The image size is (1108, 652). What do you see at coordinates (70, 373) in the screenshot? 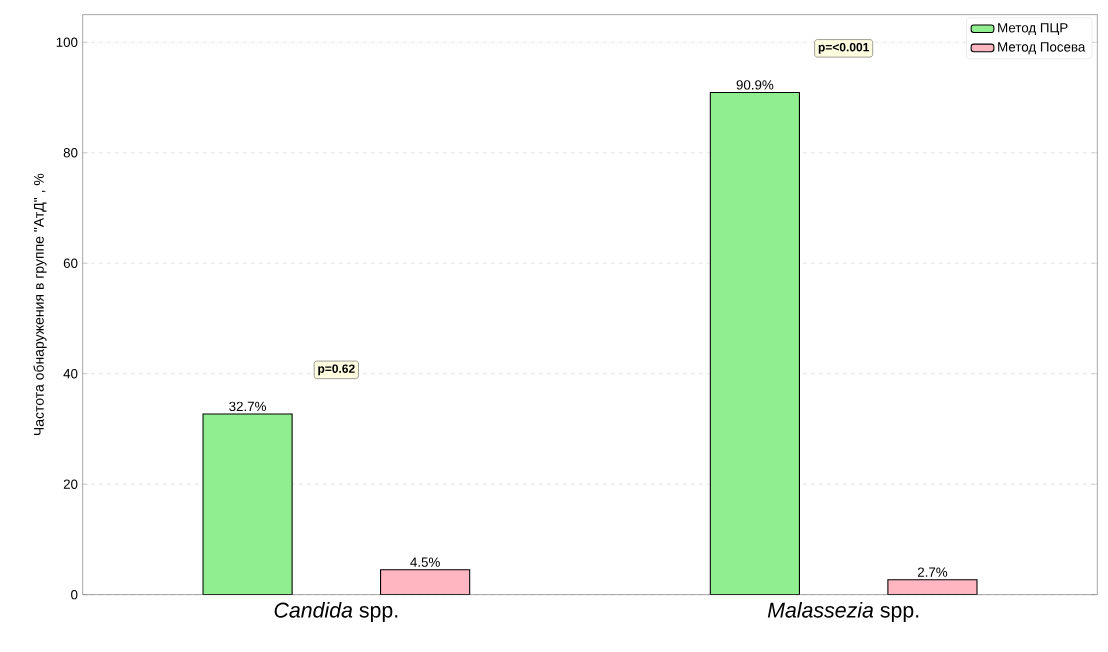
I see `y-tick-label: 40` at bounding box center [70, 373].